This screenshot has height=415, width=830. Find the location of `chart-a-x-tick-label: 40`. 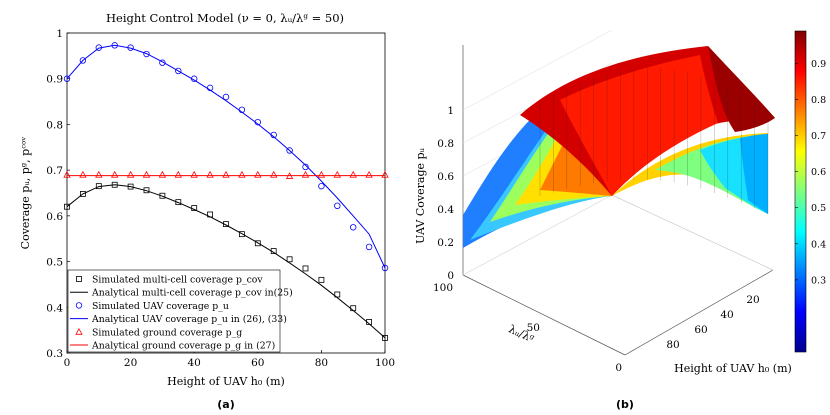

chart-a-x-tick-label: 40 is located at coordinates (194, 363).